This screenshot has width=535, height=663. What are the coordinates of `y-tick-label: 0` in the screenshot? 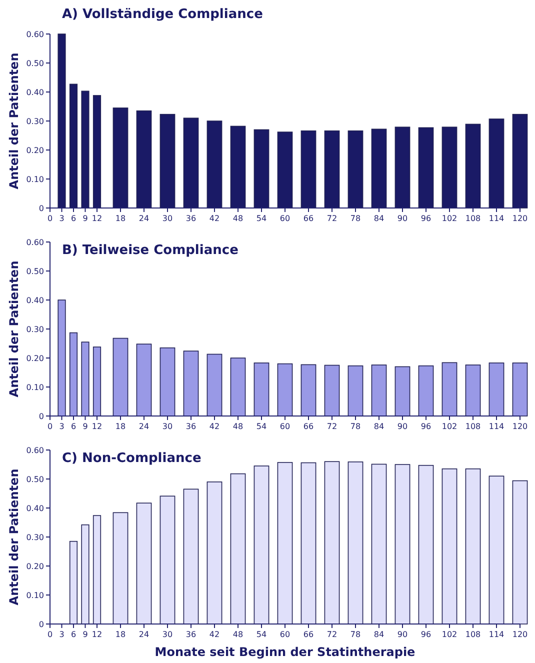 It's located at (41, 416).